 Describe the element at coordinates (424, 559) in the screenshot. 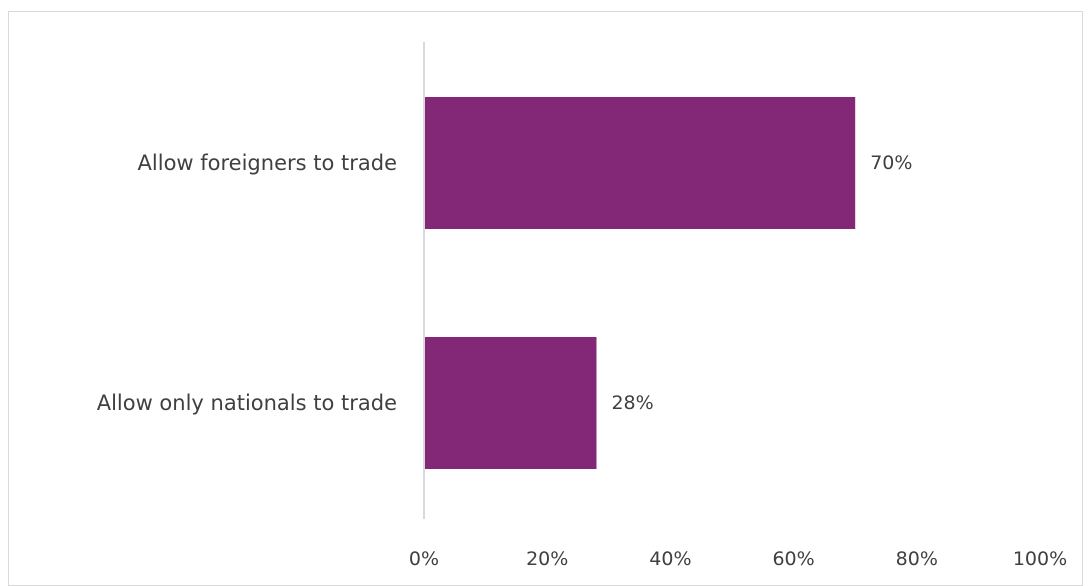

I see `x-tick-label: 0%` at that location.